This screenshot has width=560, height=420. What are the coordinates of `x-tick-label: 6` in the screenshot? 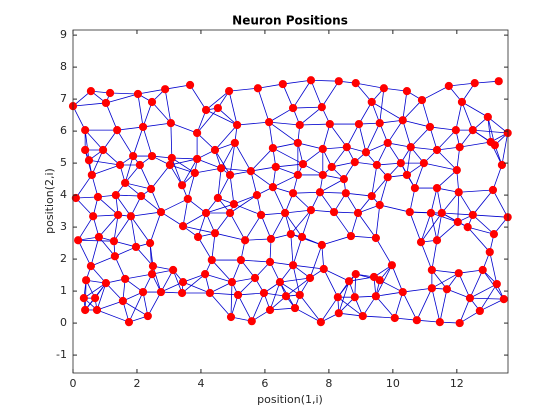 It's located at (264, 383).